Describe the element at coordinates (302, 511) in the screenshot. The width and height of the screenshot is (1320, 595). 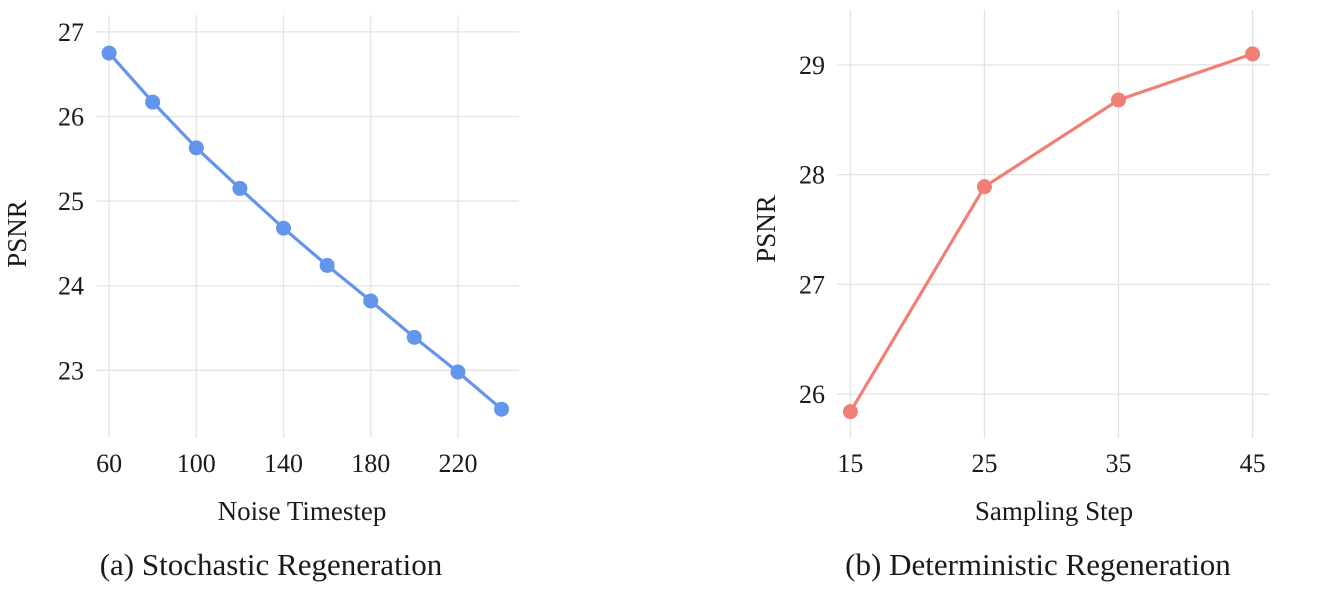
I see `x-axis-label-stochastic: Noise Timestep` at that location.